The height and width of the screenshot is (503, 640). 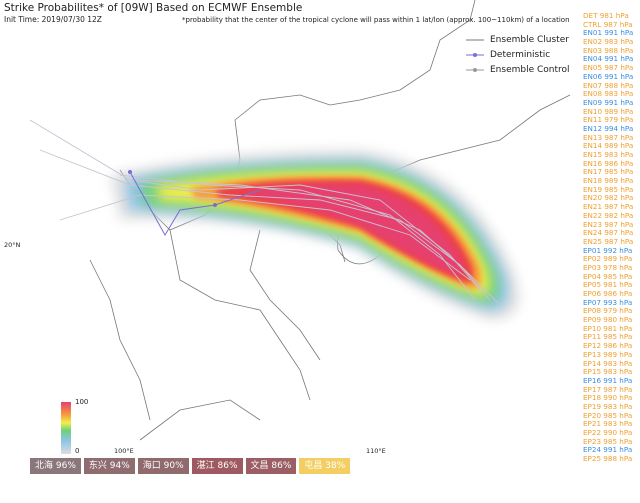 What do you see at coordinates (271, 466) in the screenshot?
I see `city-badge: 文昌 86%` at bounding box center [271, 466].